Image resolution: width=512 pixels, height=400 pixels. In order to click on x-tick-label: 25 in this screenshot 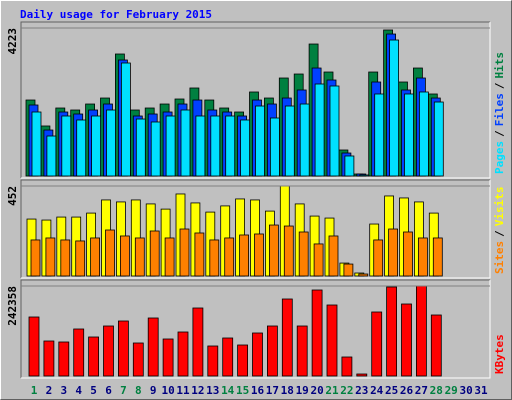, I will do `click(391, 390)`.